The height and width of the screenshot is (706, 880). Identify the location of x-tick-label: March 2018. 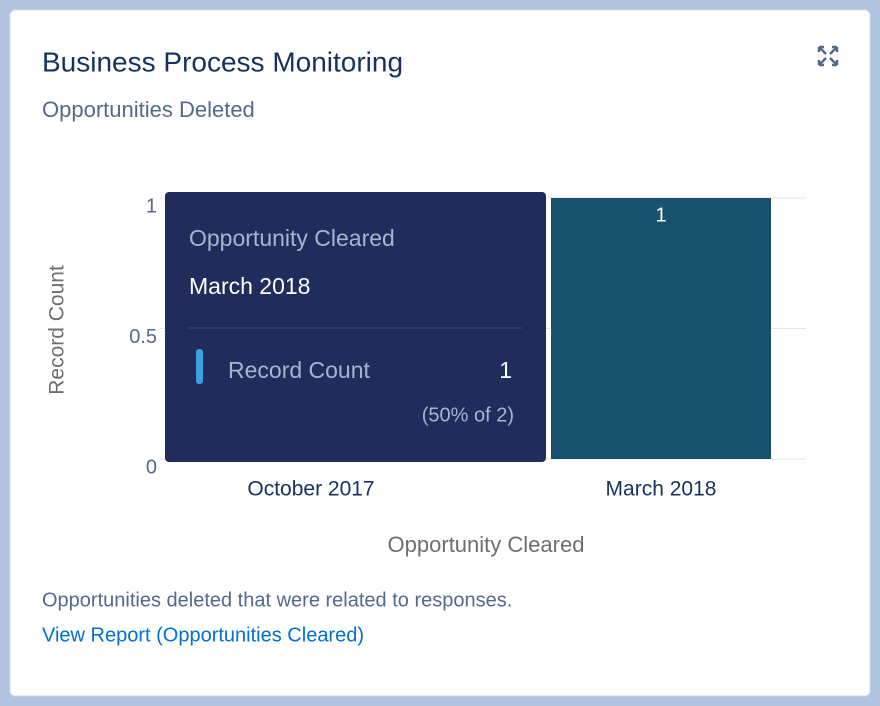
(661, 489).